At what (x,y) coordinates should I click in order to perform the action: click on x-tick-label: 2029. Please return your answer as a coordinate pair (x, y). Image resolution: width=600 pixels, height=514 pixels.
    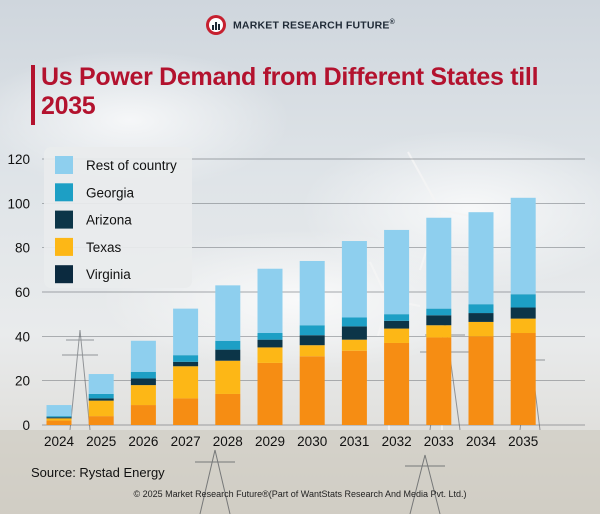
    Looking at the image, I should click on (270, 441).